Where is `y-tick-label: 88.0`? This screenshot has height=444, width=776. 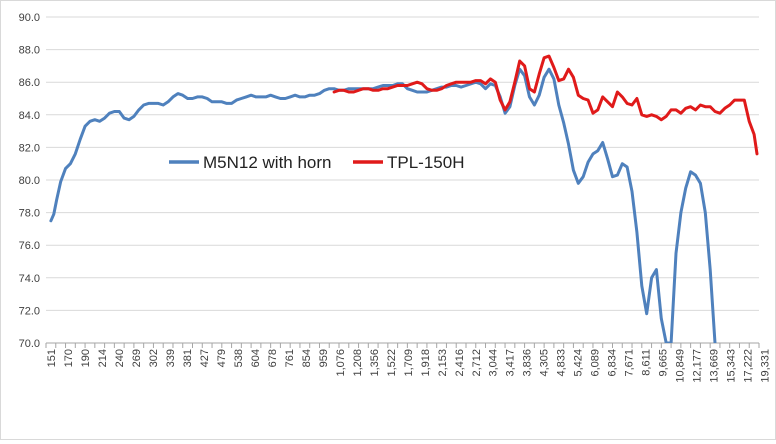 y-tick-label: 88.0 is located at coordinates (29, 51).